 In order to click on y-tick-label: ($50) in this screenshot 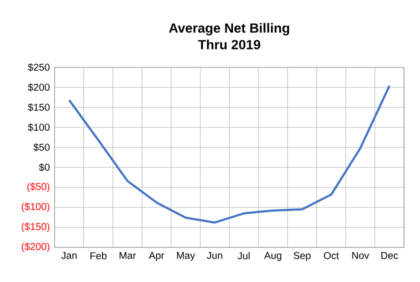, I will do `click(38, 187)`.